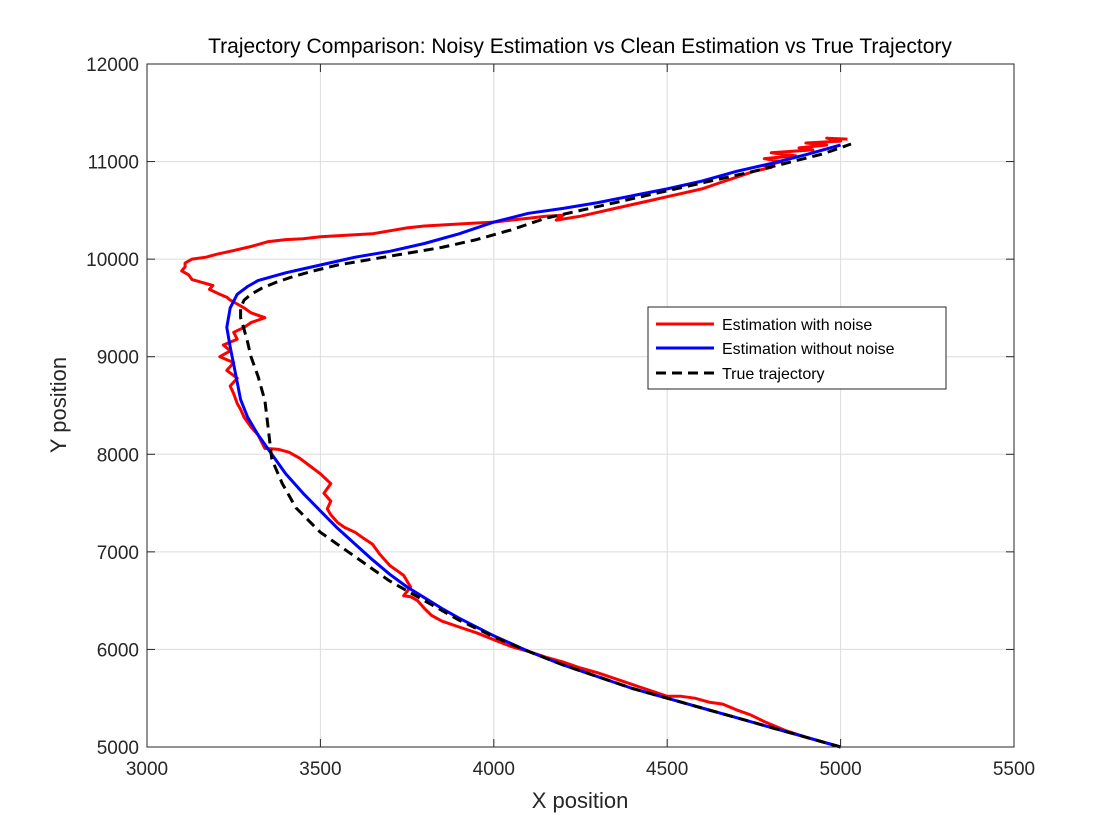 This screenshot has height=840, width=1120. What do you see at coordinates (118, 358) in the screenshot?
I see `y-tick-label: 9000` at bounding box center [118, 358].